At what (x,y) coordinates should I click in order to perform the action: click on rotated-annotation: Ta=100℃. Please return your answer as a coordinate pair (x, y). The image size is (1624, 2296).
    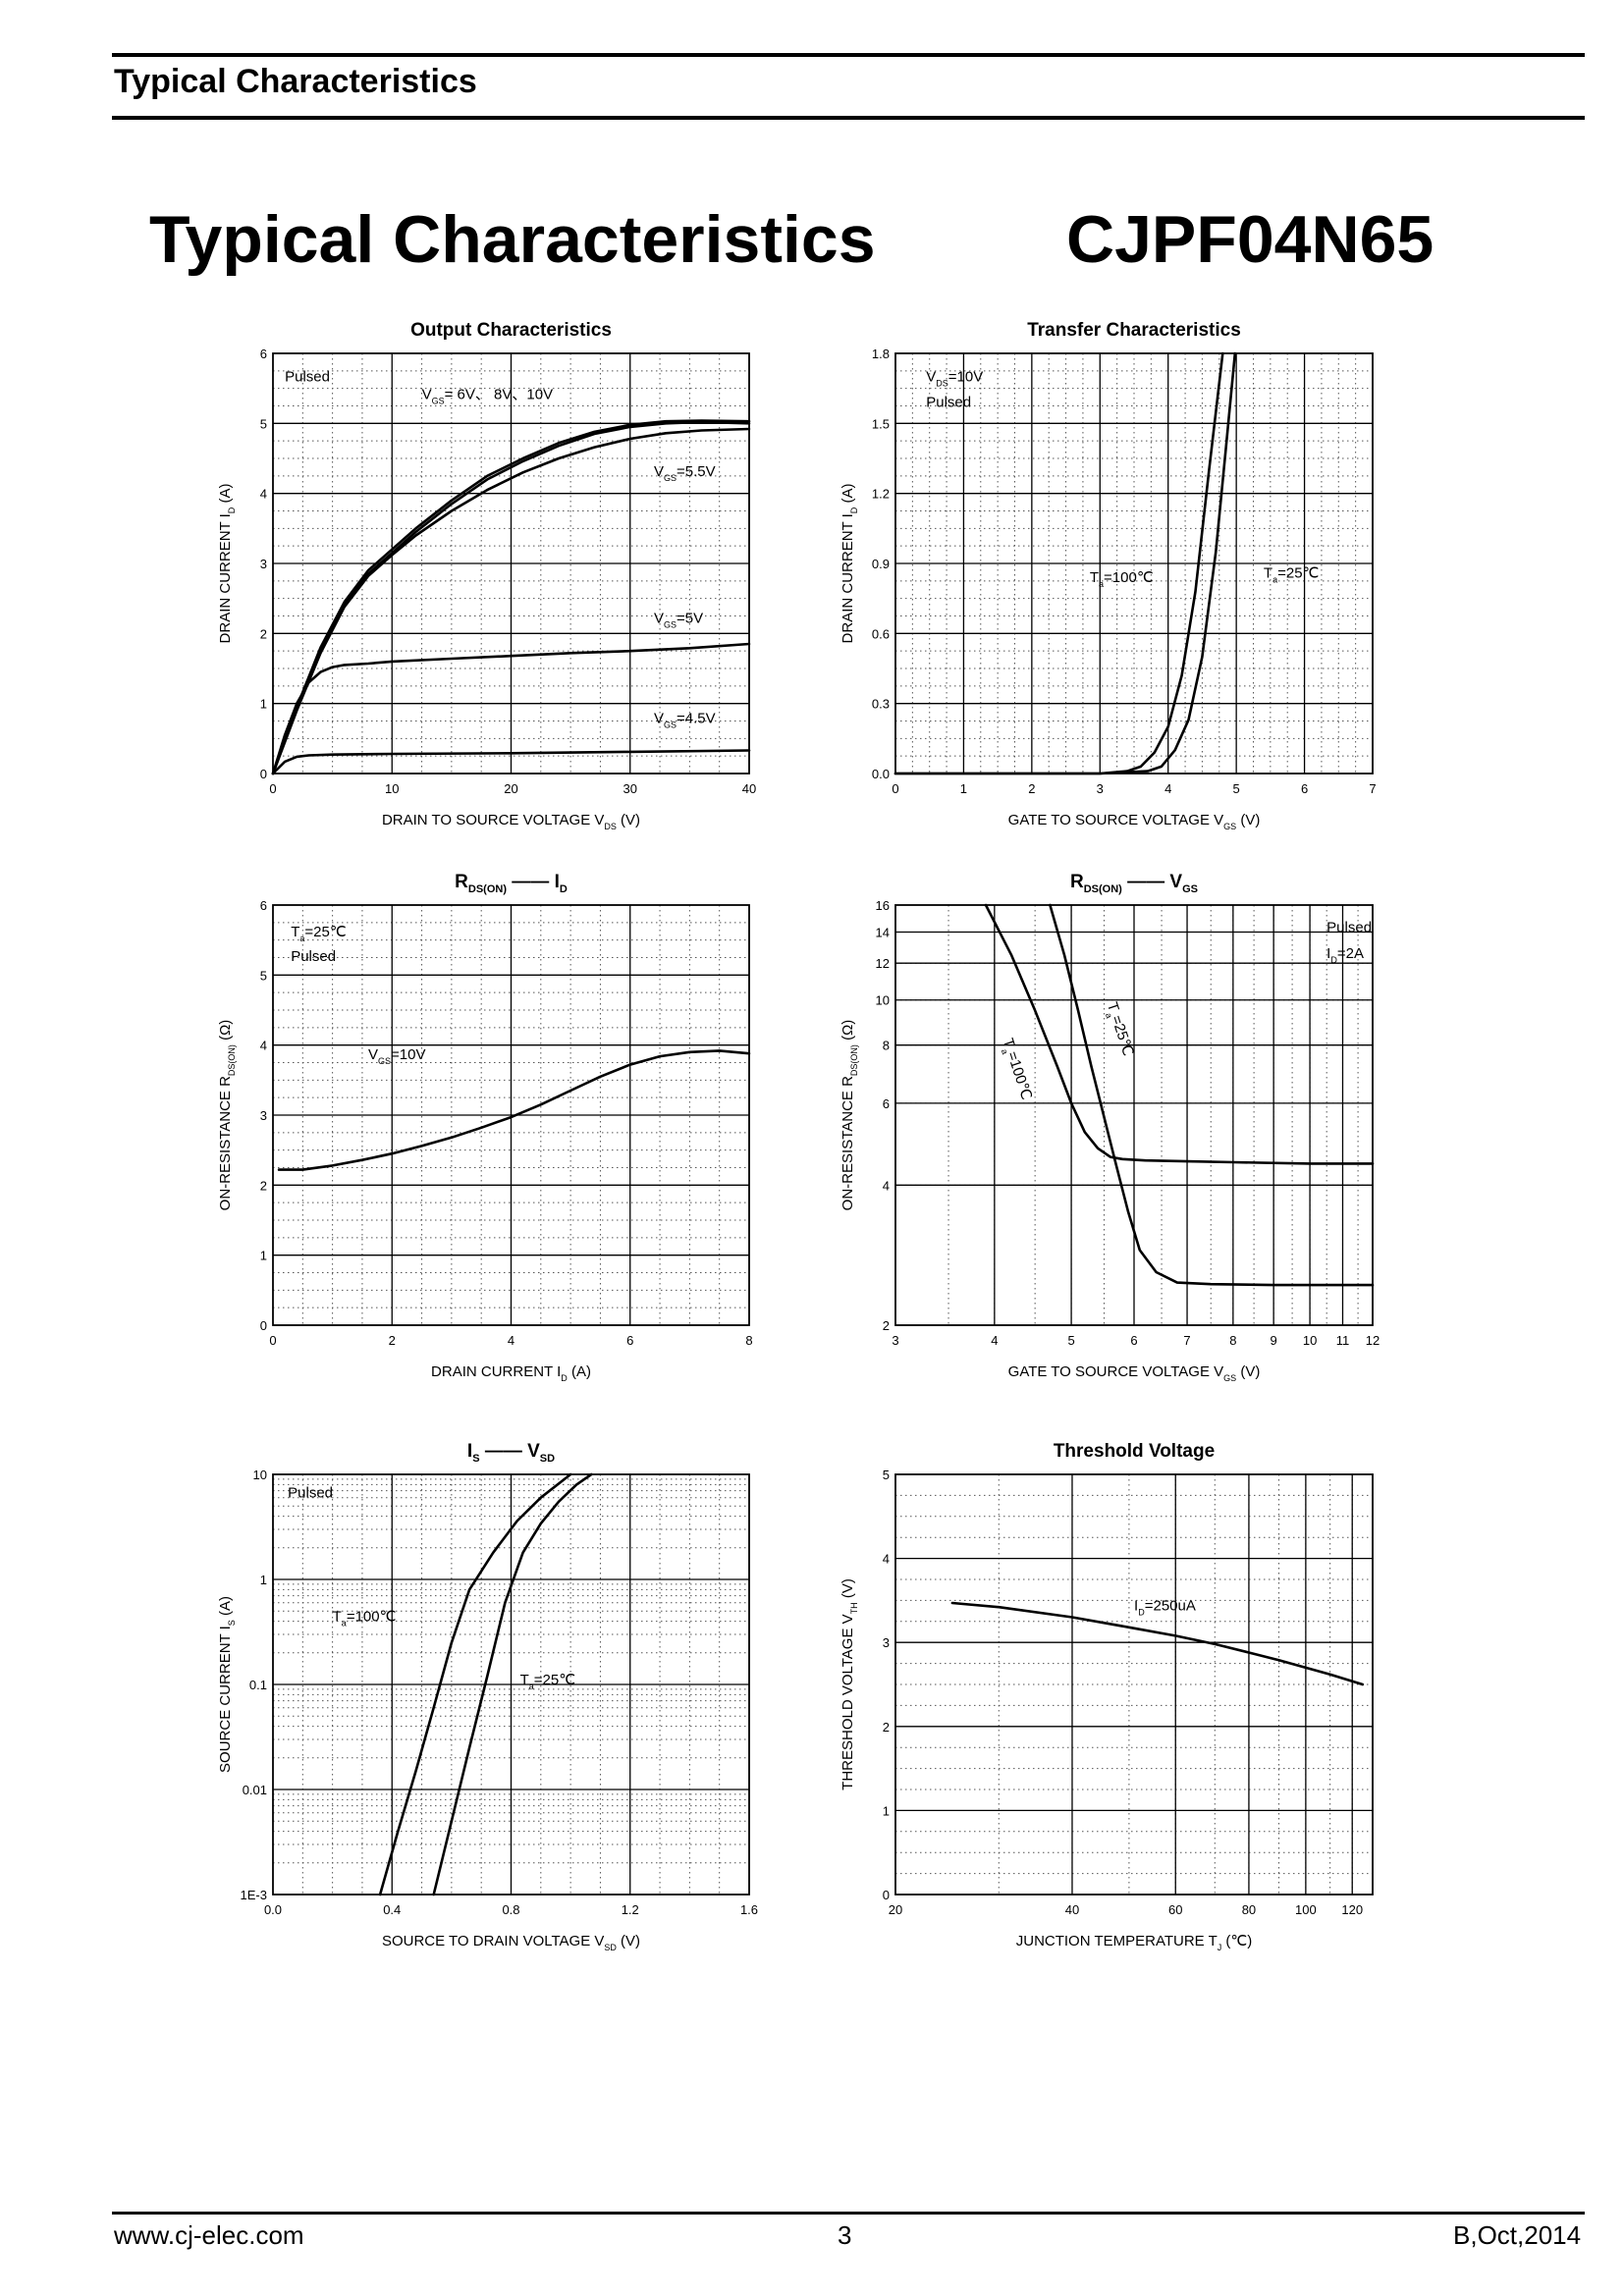
    Looking at the image, I should click on (1016, 1070).